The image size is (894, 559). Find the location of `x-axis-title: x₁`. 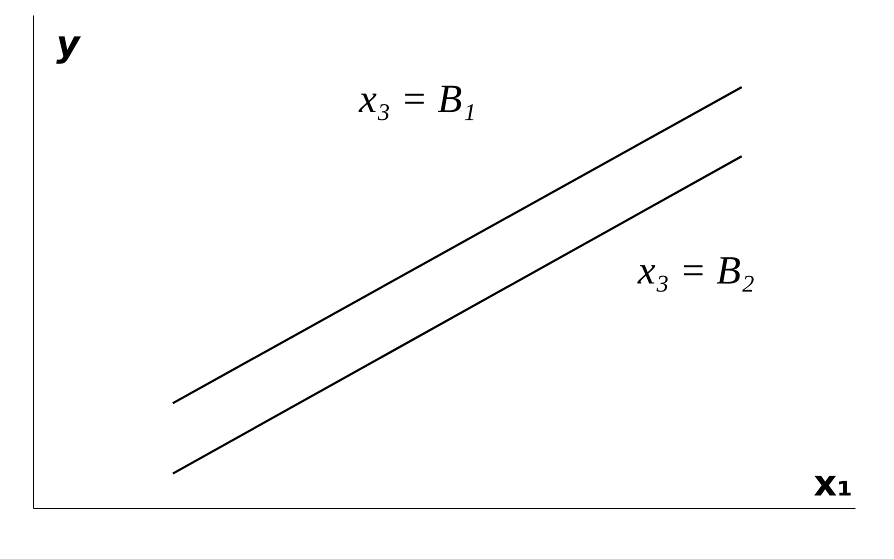

x-axis-title: x₁ is located at coordinates (833, 483).